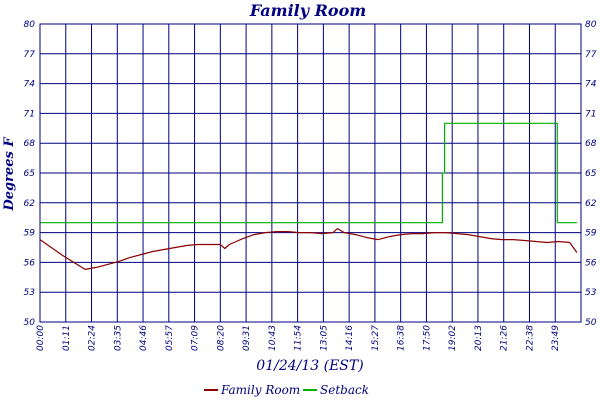 The height and width of the screenshot is (400, 600). What do you see at coordinates (591, 85) in the screenshot?
I see `y-tick-label-right: 74` at bounding box center [591, 85].